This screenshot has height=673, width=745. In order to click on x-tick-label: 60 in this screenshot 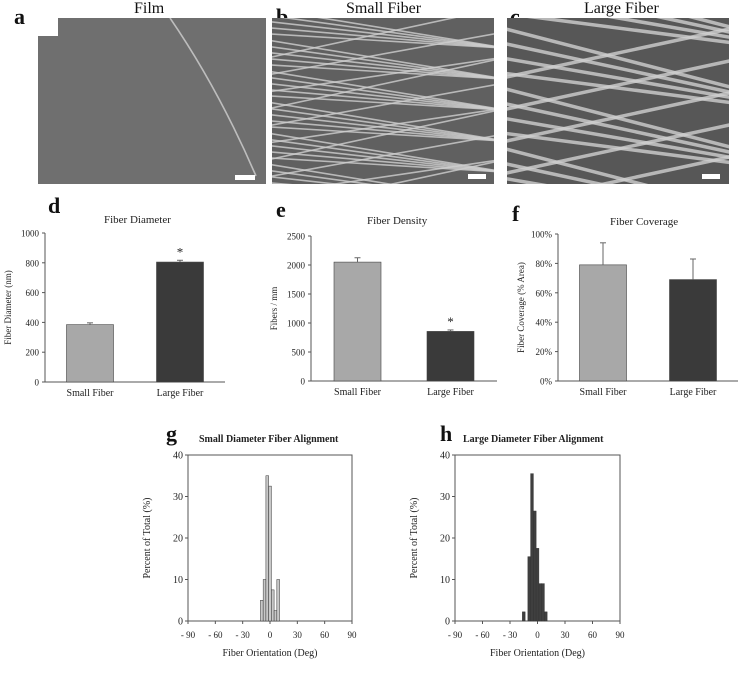, I will do `click(325, 635)`.